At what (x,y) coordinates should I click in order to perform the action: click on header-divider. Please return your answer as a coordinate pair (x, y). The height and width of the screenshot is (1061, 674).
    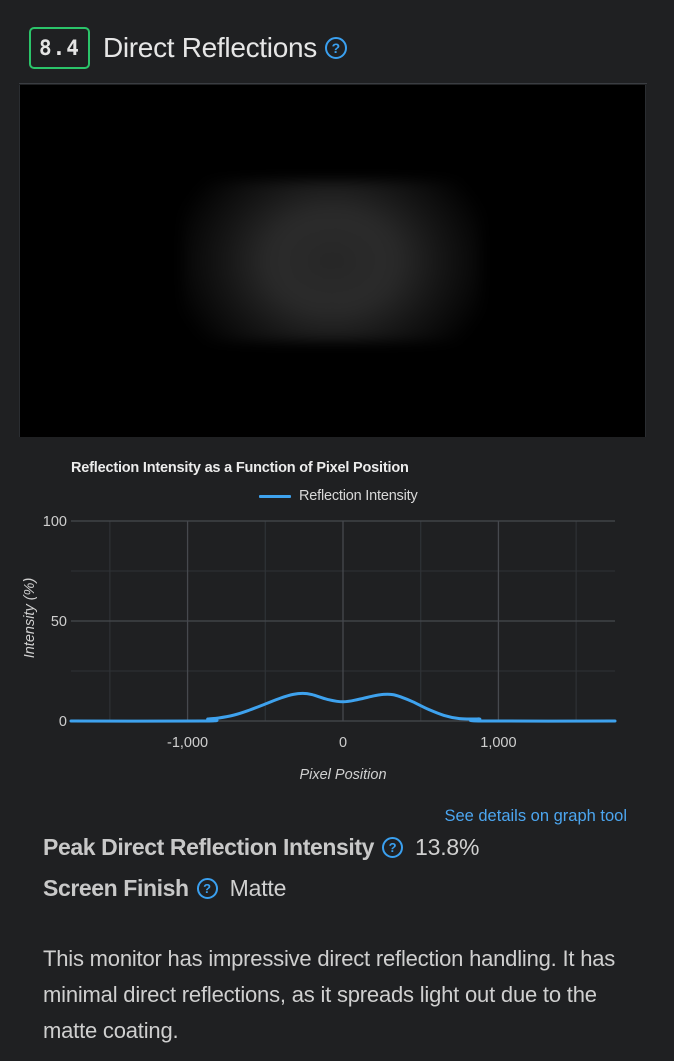
    Looking at the image, I should click on (333, 83).